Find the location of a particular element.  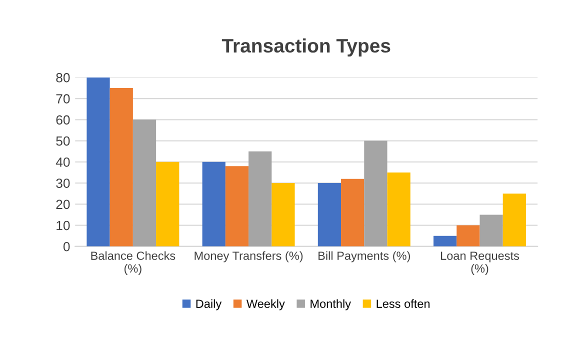

legend-label: Daily is located at coordinates (209, 304).